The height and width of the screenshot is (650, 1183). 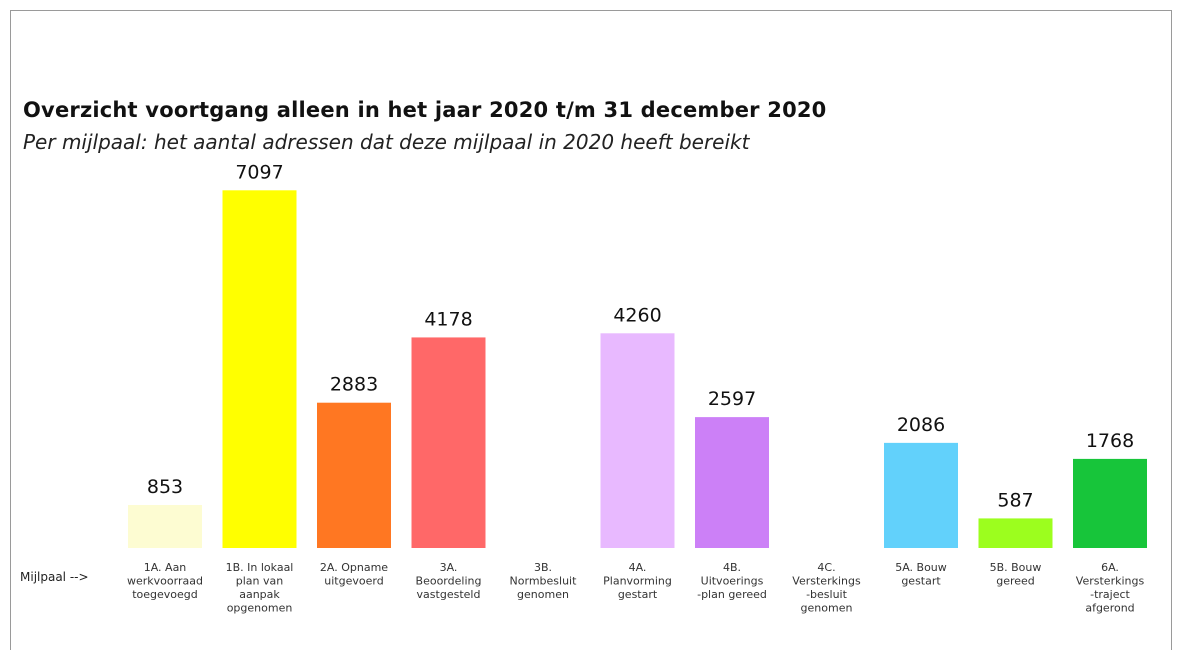 I want to click on tick-label-line: werkvoorraad, so click(x=165, y=581).